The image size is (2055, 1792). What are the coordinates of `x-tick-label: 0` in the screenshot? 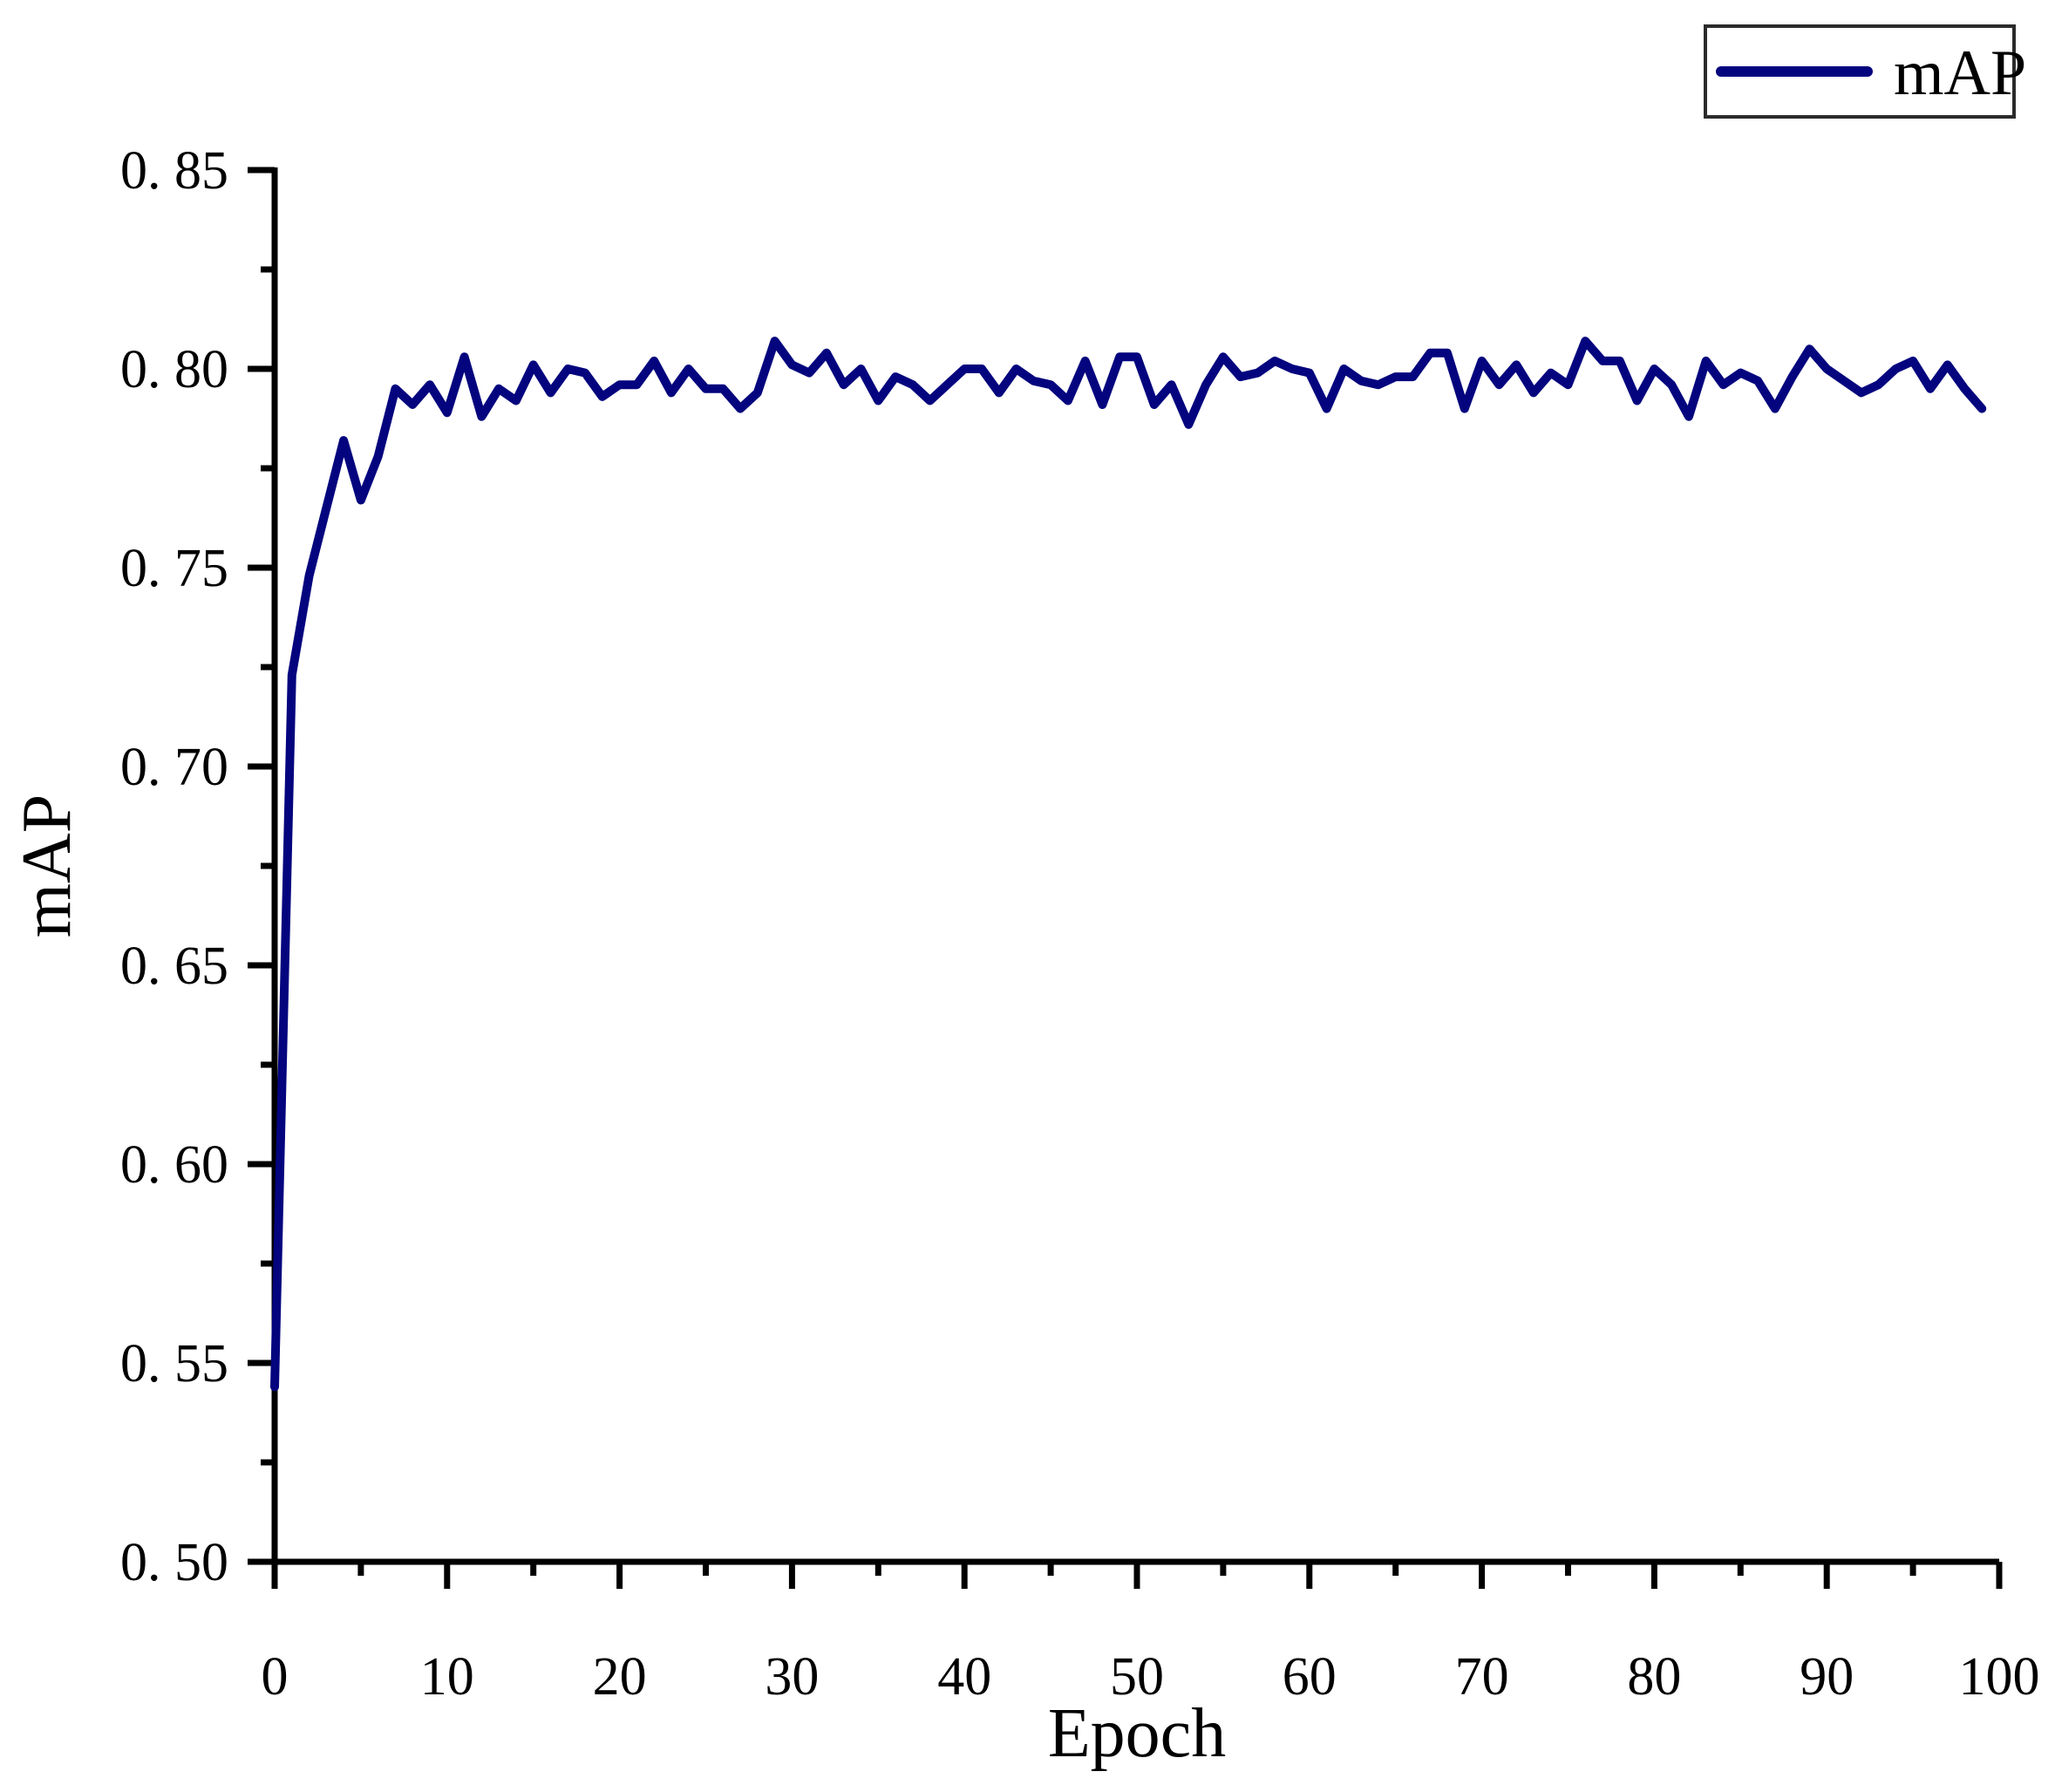 It's located at (275, 1677).